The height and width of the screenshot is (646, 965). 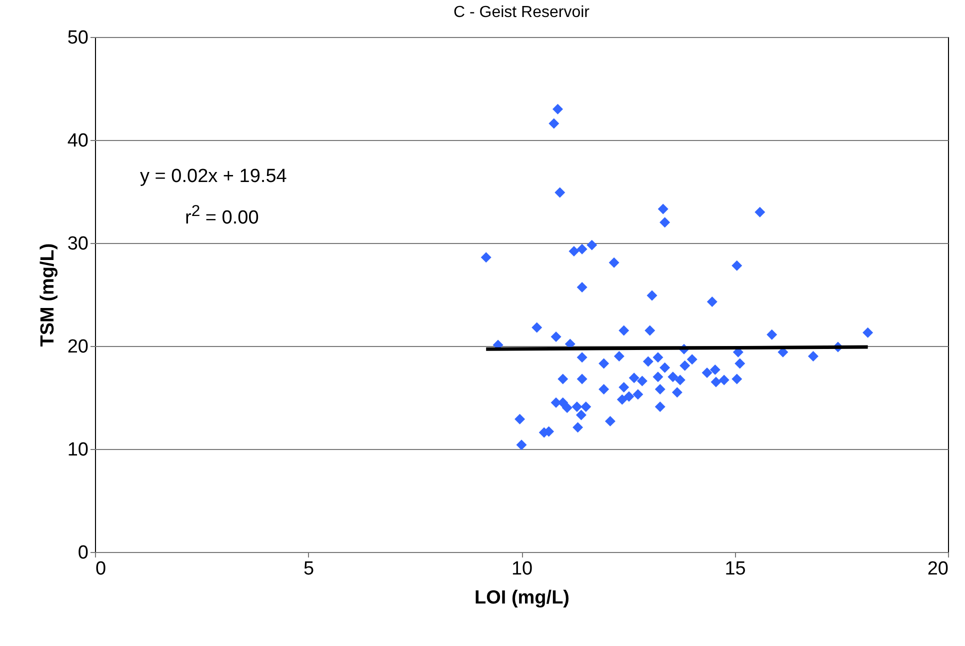 I want to click on x-tick-label: 20, so click(x=937, y=569).